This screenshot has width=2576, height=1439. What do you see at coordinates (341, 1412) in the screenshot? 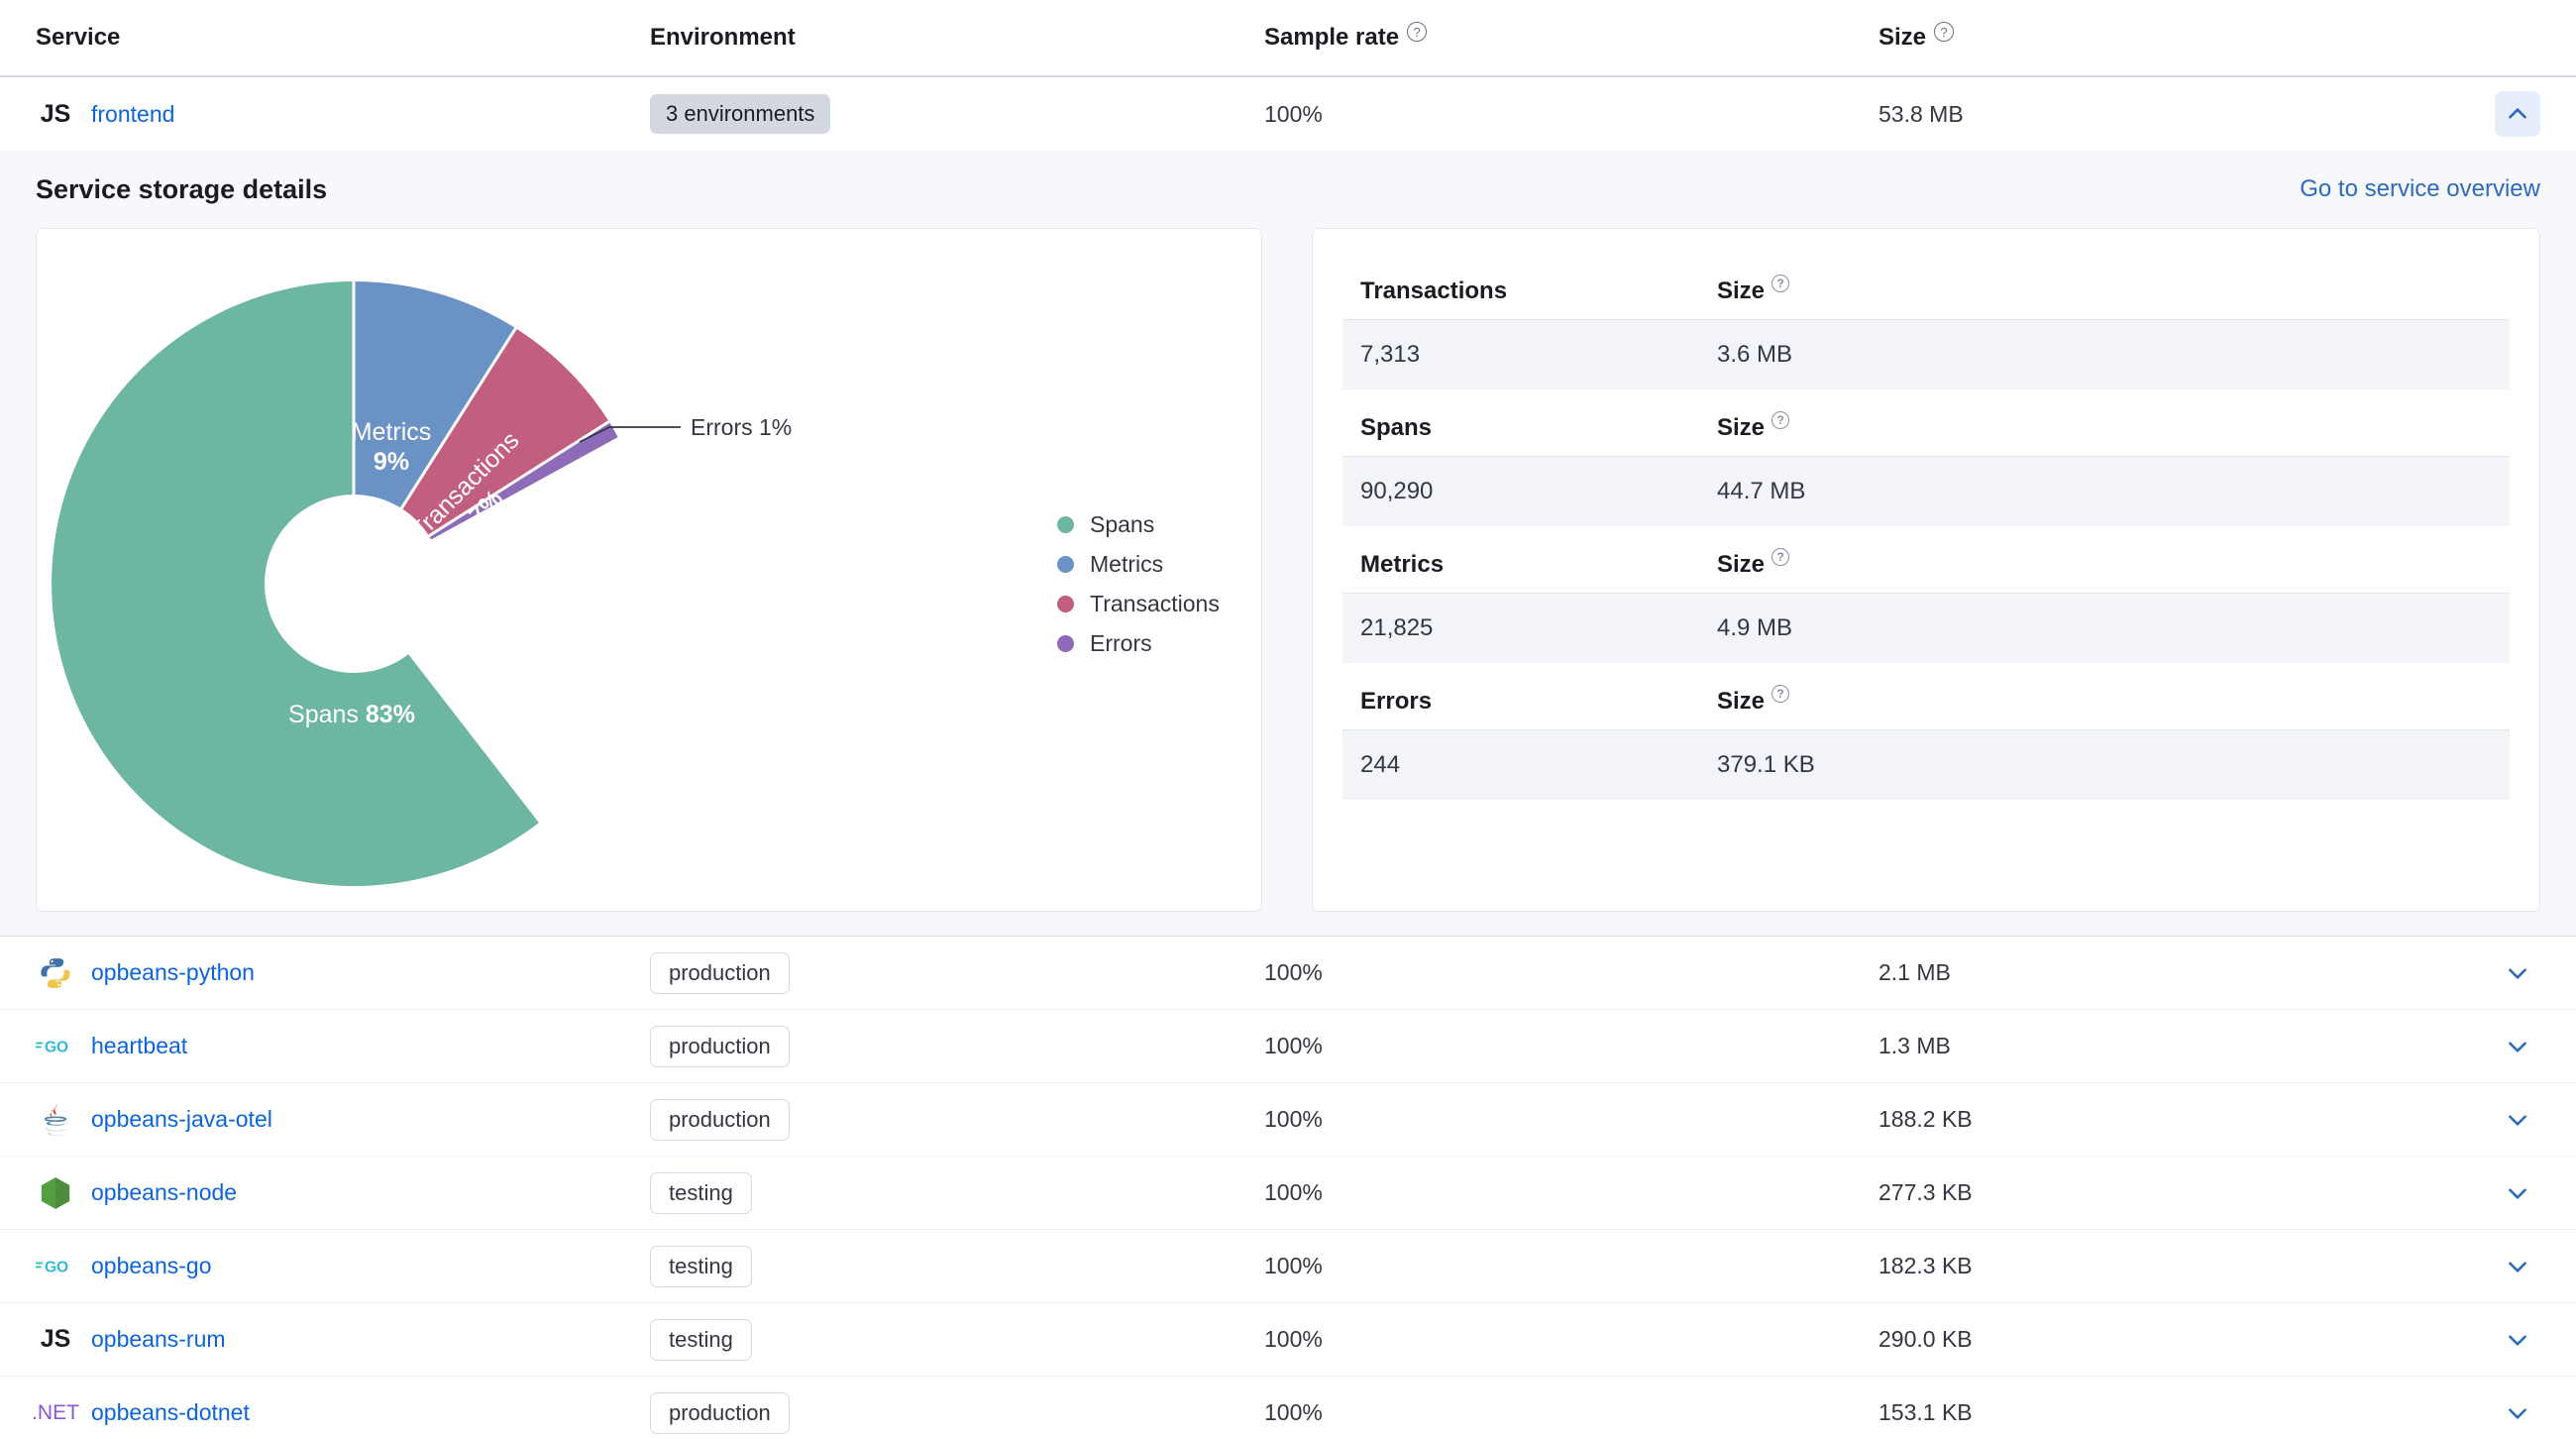
I see `service-cell: .NET opbeans-dotnet` at bounding box center [341, 1412].